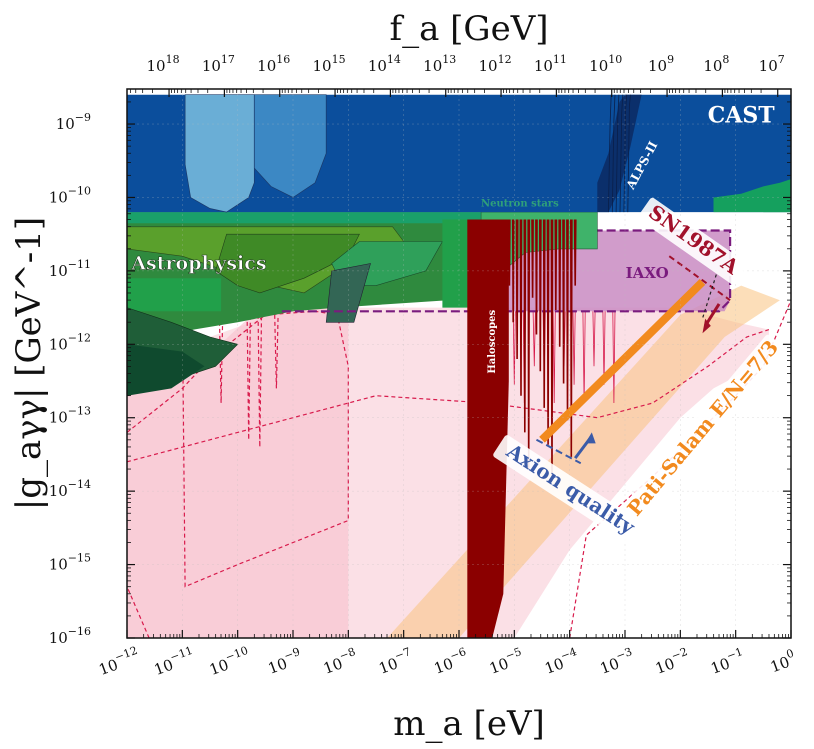 Image resolution: width=814 pixels, height=749 pixels. I want to click on top-tick-label: 10¹⁵, so click(329, 64).